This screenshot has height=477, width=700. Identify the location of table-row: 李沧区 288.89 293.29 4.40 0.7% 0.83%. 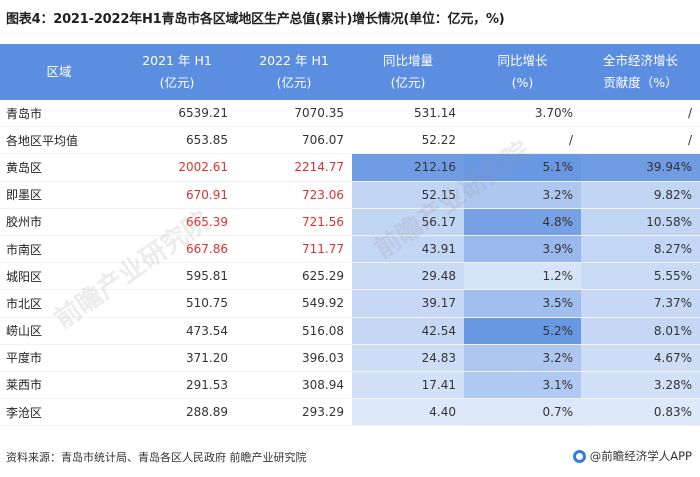
(350, 412).